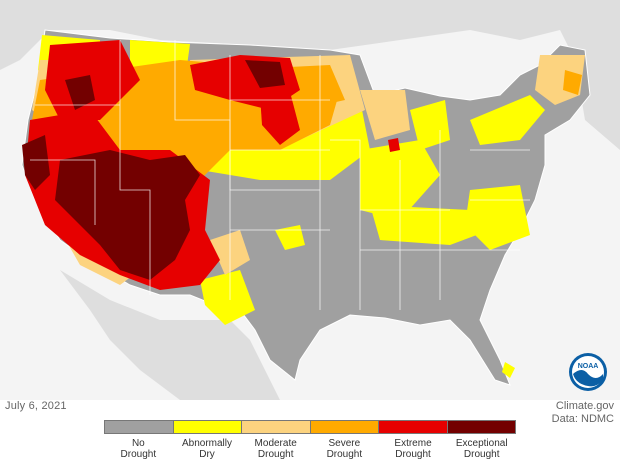 The width and height of the screenshot is (620, 464). I want to click on legend-label-extreme: Extreme Drought, so click(413, 449).